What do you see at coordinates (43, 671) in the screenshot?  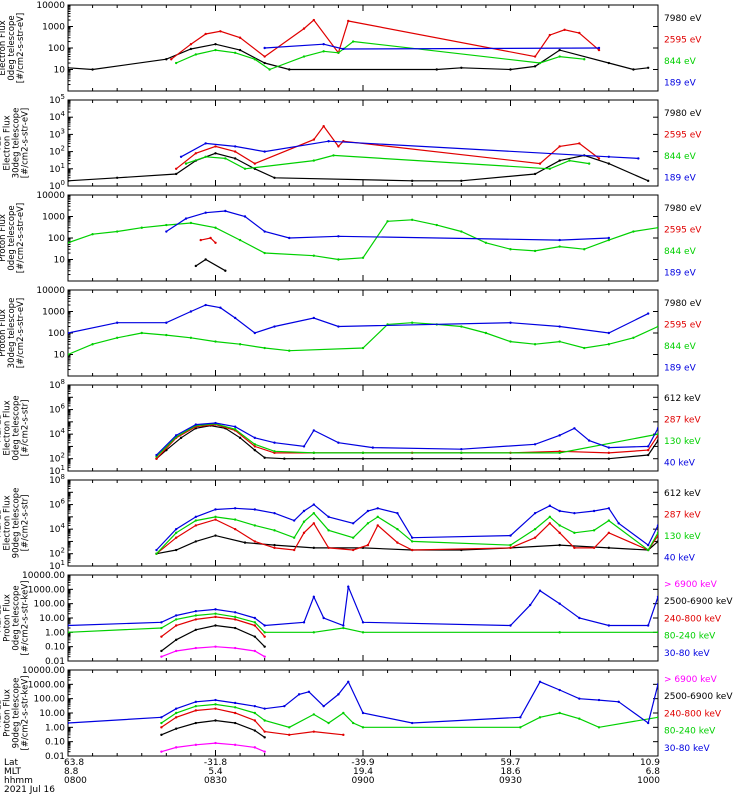 I see `y-tick-label: 10000.00` at bounding box center [43, 671].